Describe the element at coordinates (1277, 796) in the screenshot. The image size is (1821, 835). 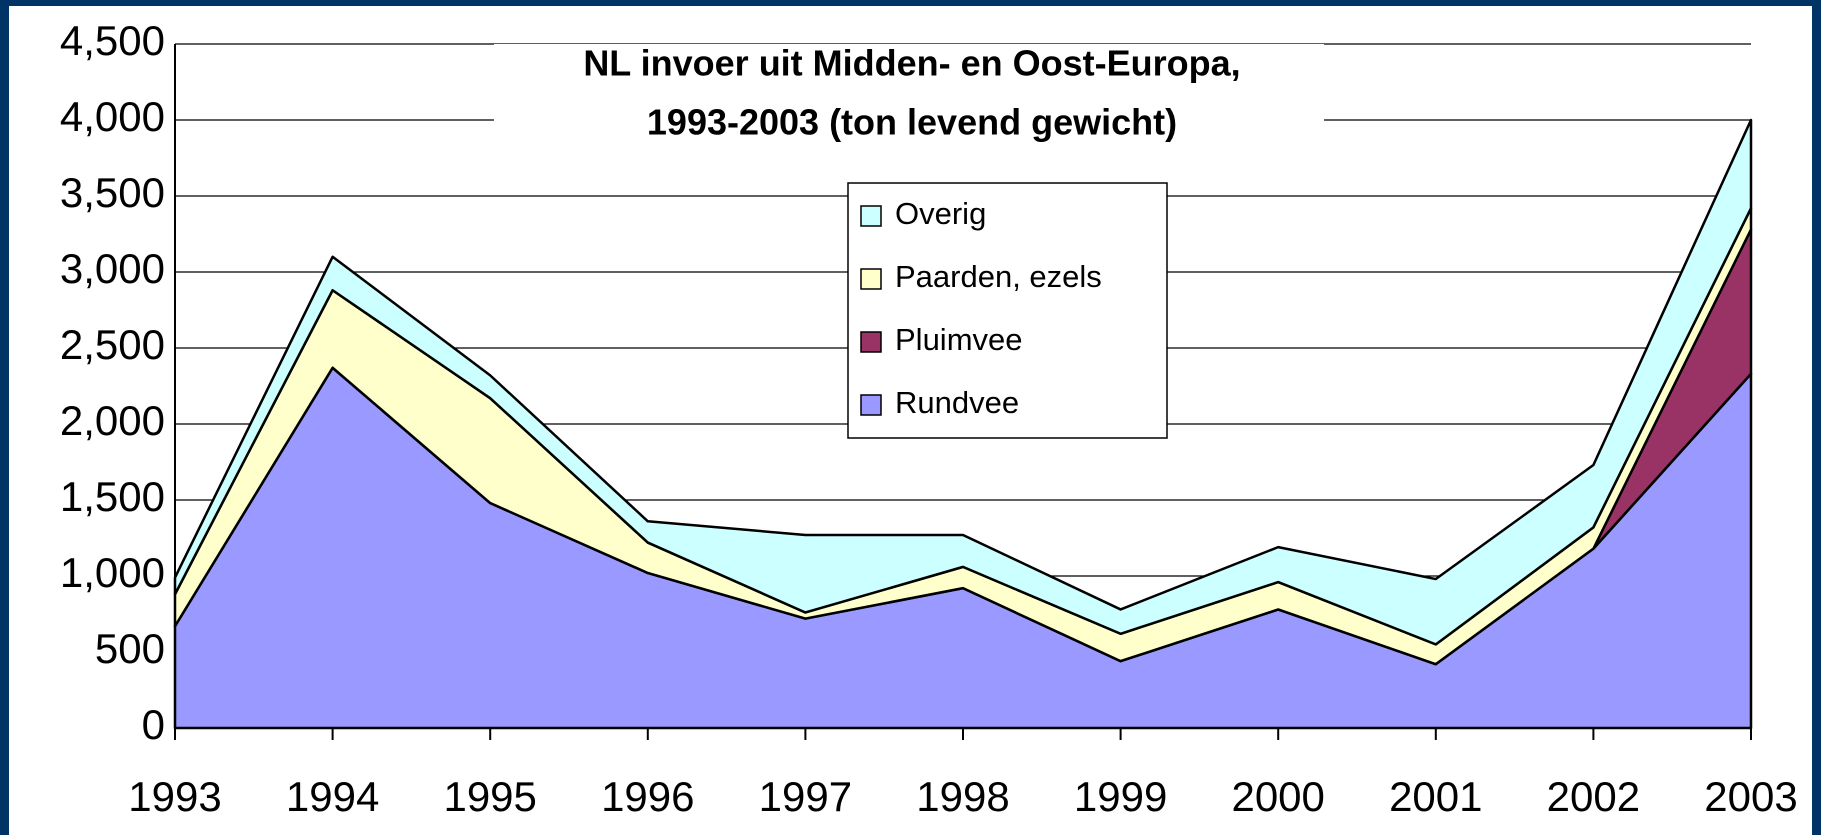
I see `x-tick-label: 2000` at that location.